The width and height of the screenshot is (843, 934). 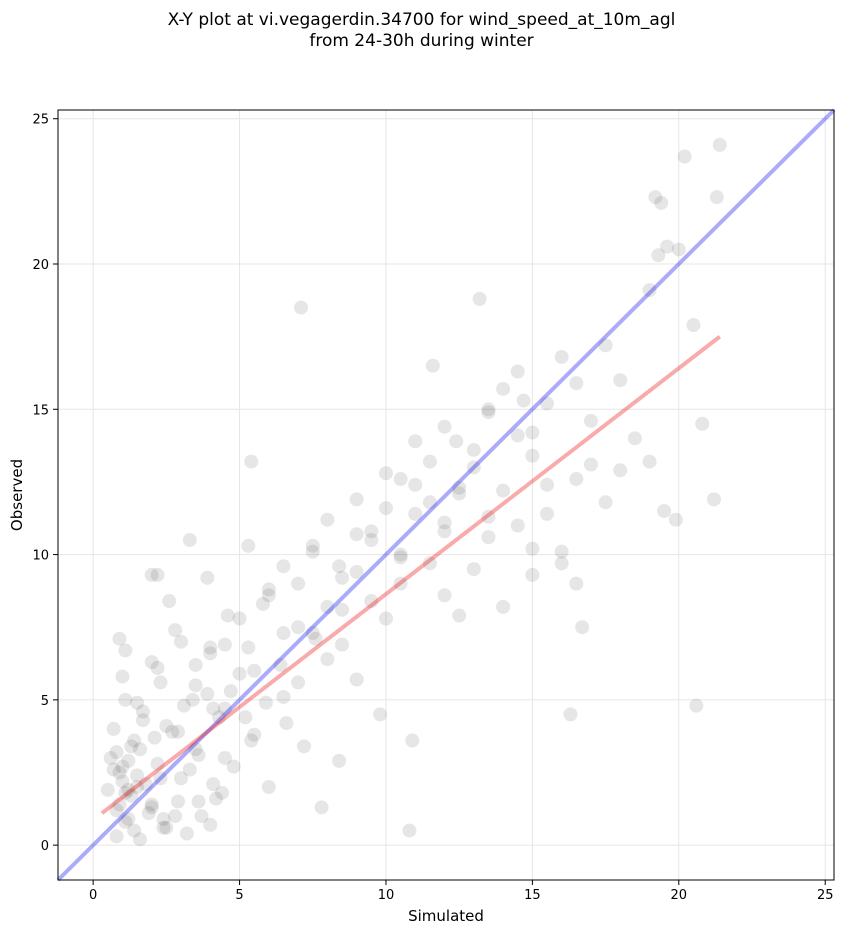 What do you see at coordinates (446, 916) in the screenshot?
I see `x-axis-label: Simulated` at bounding box center [446, 916].